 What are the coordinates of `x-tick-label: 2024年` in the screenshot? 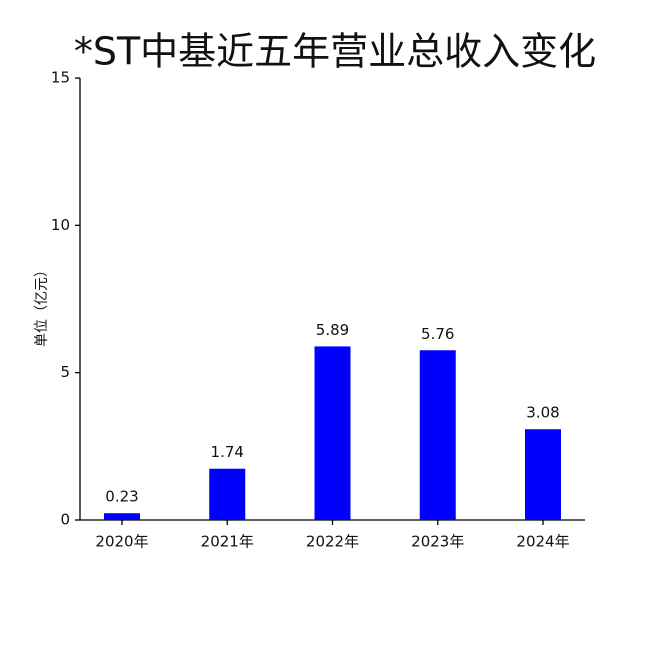 It's located at (542, 542).